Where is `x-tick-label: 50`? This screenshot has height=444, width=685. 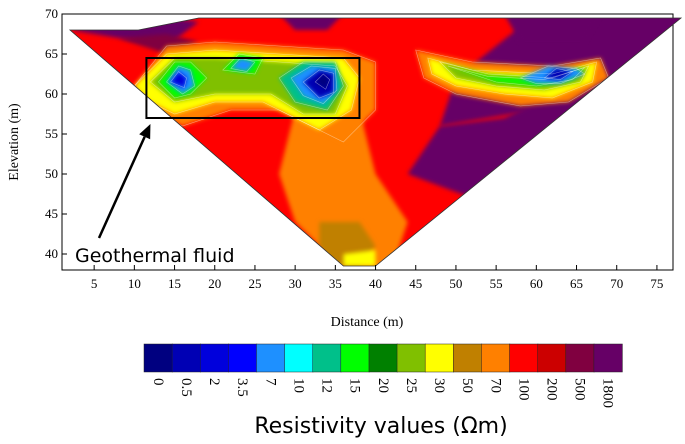
x-tick-label: 50 is located at coordinates (455, 283).